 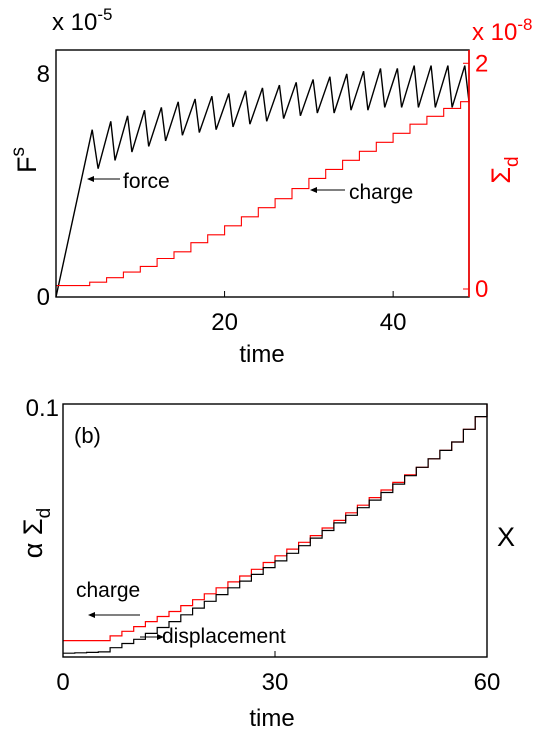 I want to click on svg-text: Σd, so click(x=504, y=169).